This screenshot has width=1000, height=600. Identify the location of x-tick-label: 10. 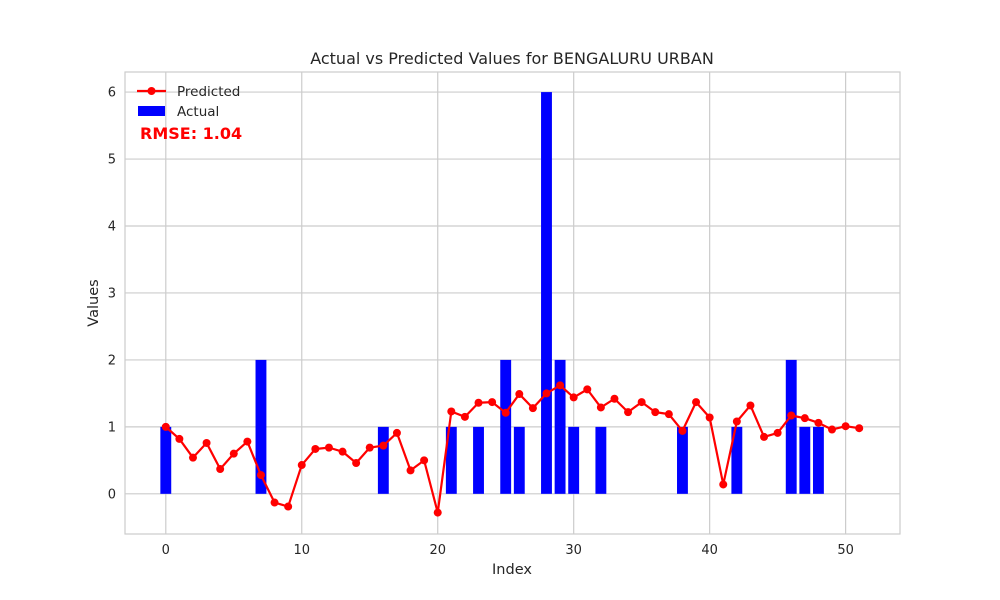
(301, 550).